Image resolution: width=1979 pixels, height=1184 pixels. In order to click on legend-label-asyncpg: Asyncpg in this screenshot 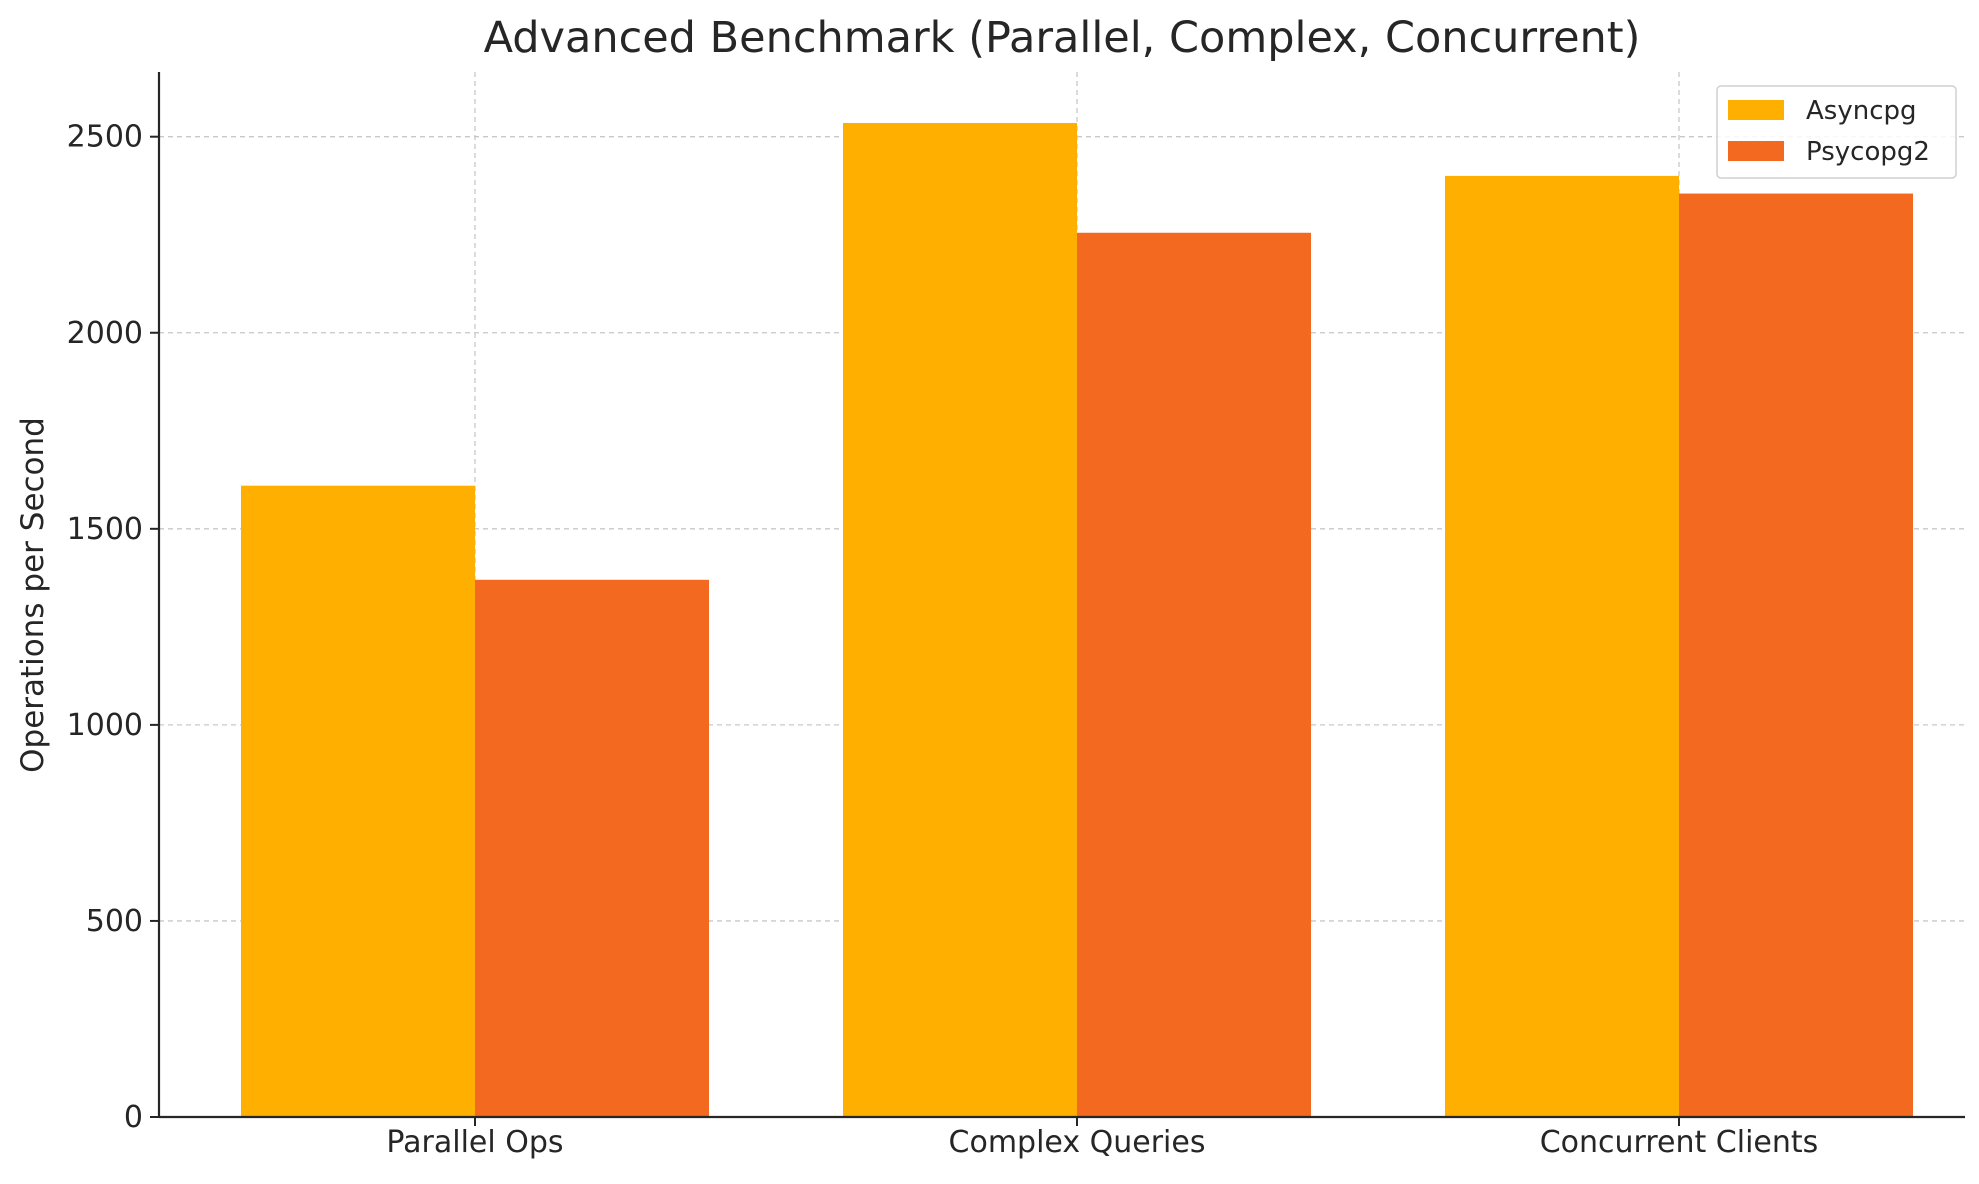, I will do `click(1861, 111)`.